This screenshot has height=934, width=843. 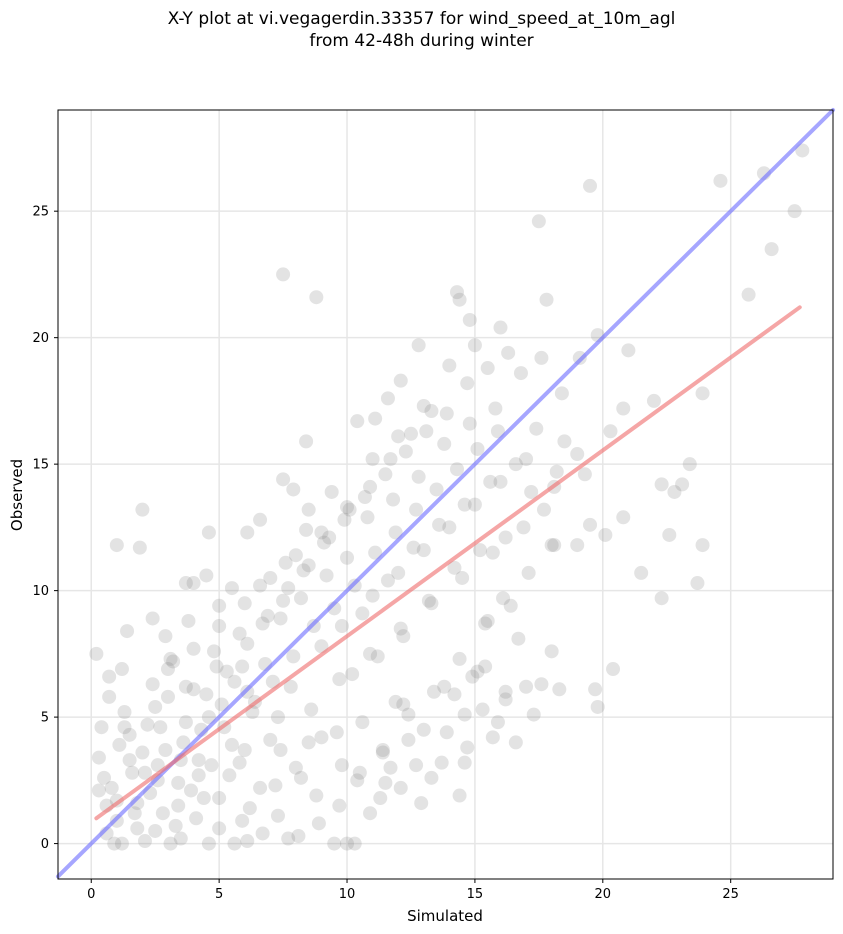 I want to click on x-axis-label: Simulated, so click(x=445, y=916).